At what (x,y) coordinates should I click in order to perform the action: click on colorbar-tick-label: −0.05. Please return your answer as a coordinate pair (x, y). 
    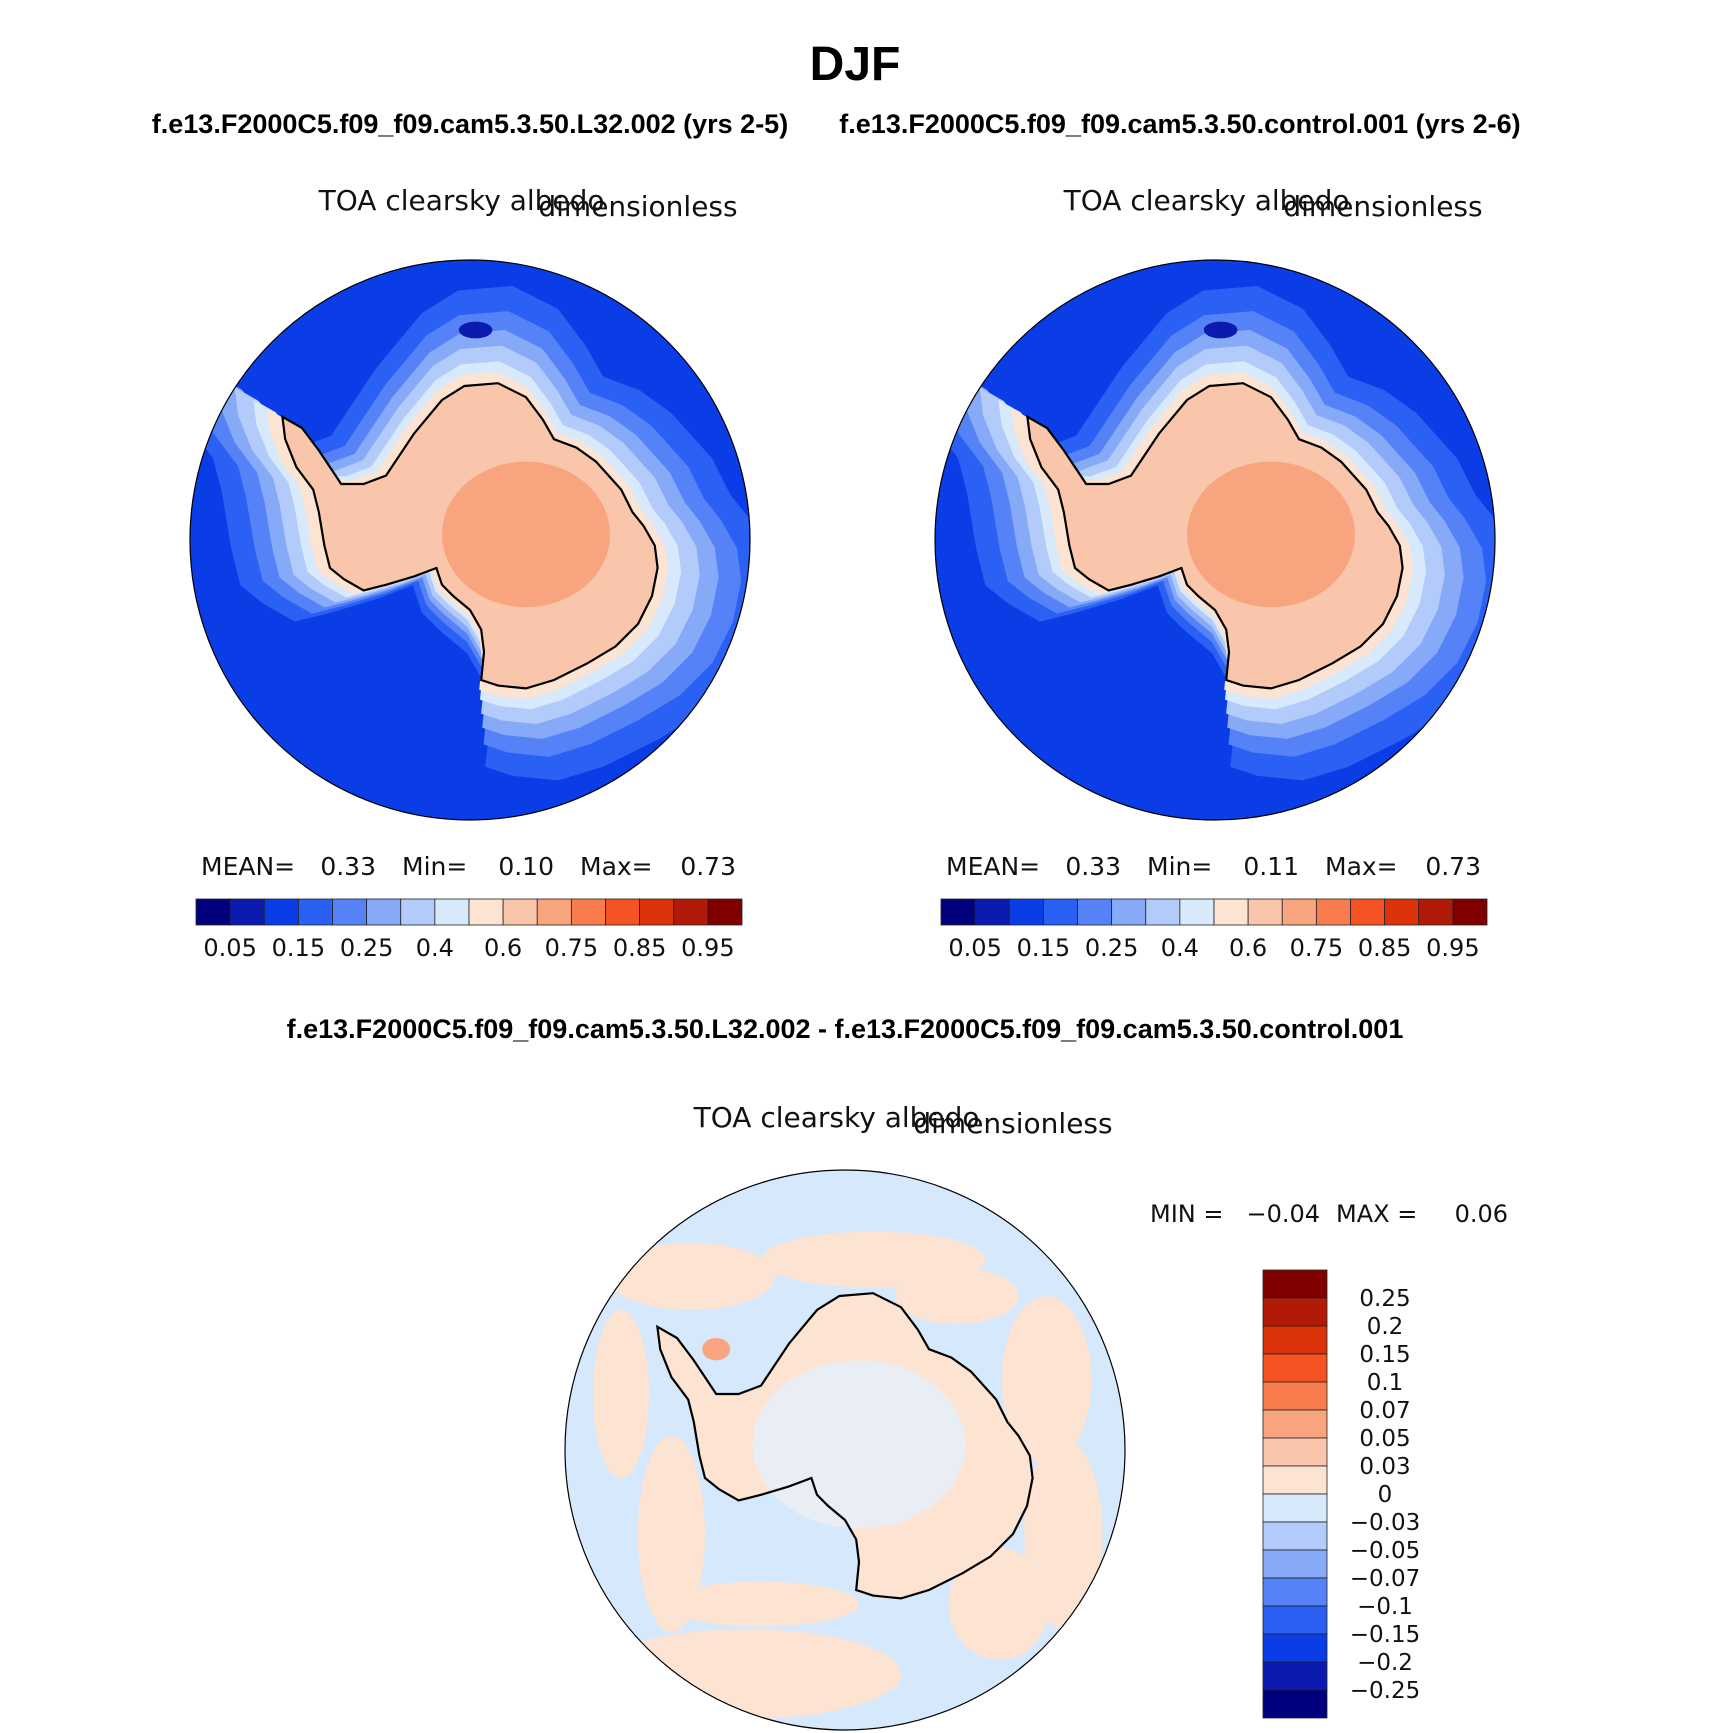
    Looking at the image, I should click on (1385, 1551).